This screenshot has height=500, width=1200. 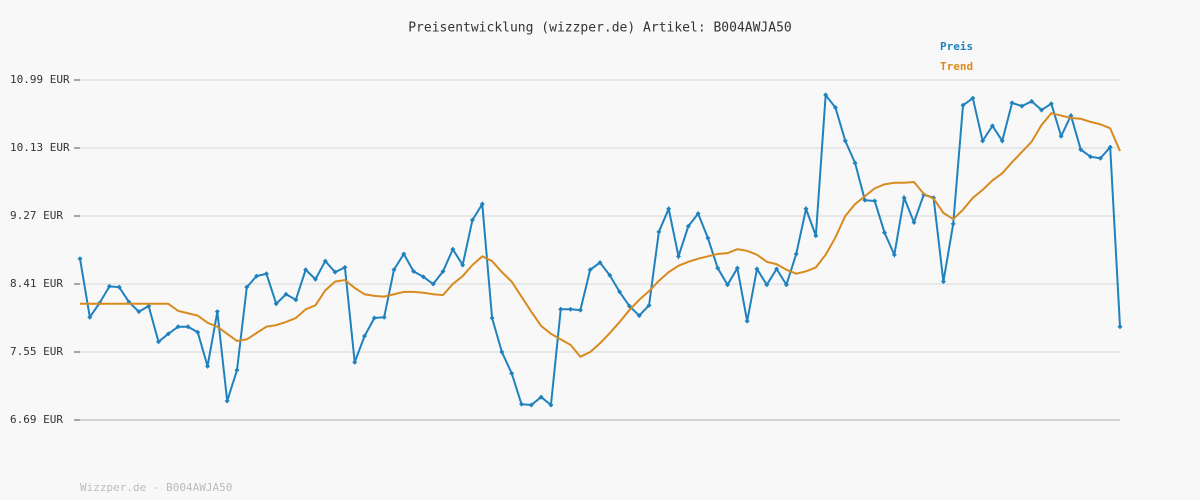 I want to click on y-tick-label: 6.69 EUR, so click(x=36, y=419).